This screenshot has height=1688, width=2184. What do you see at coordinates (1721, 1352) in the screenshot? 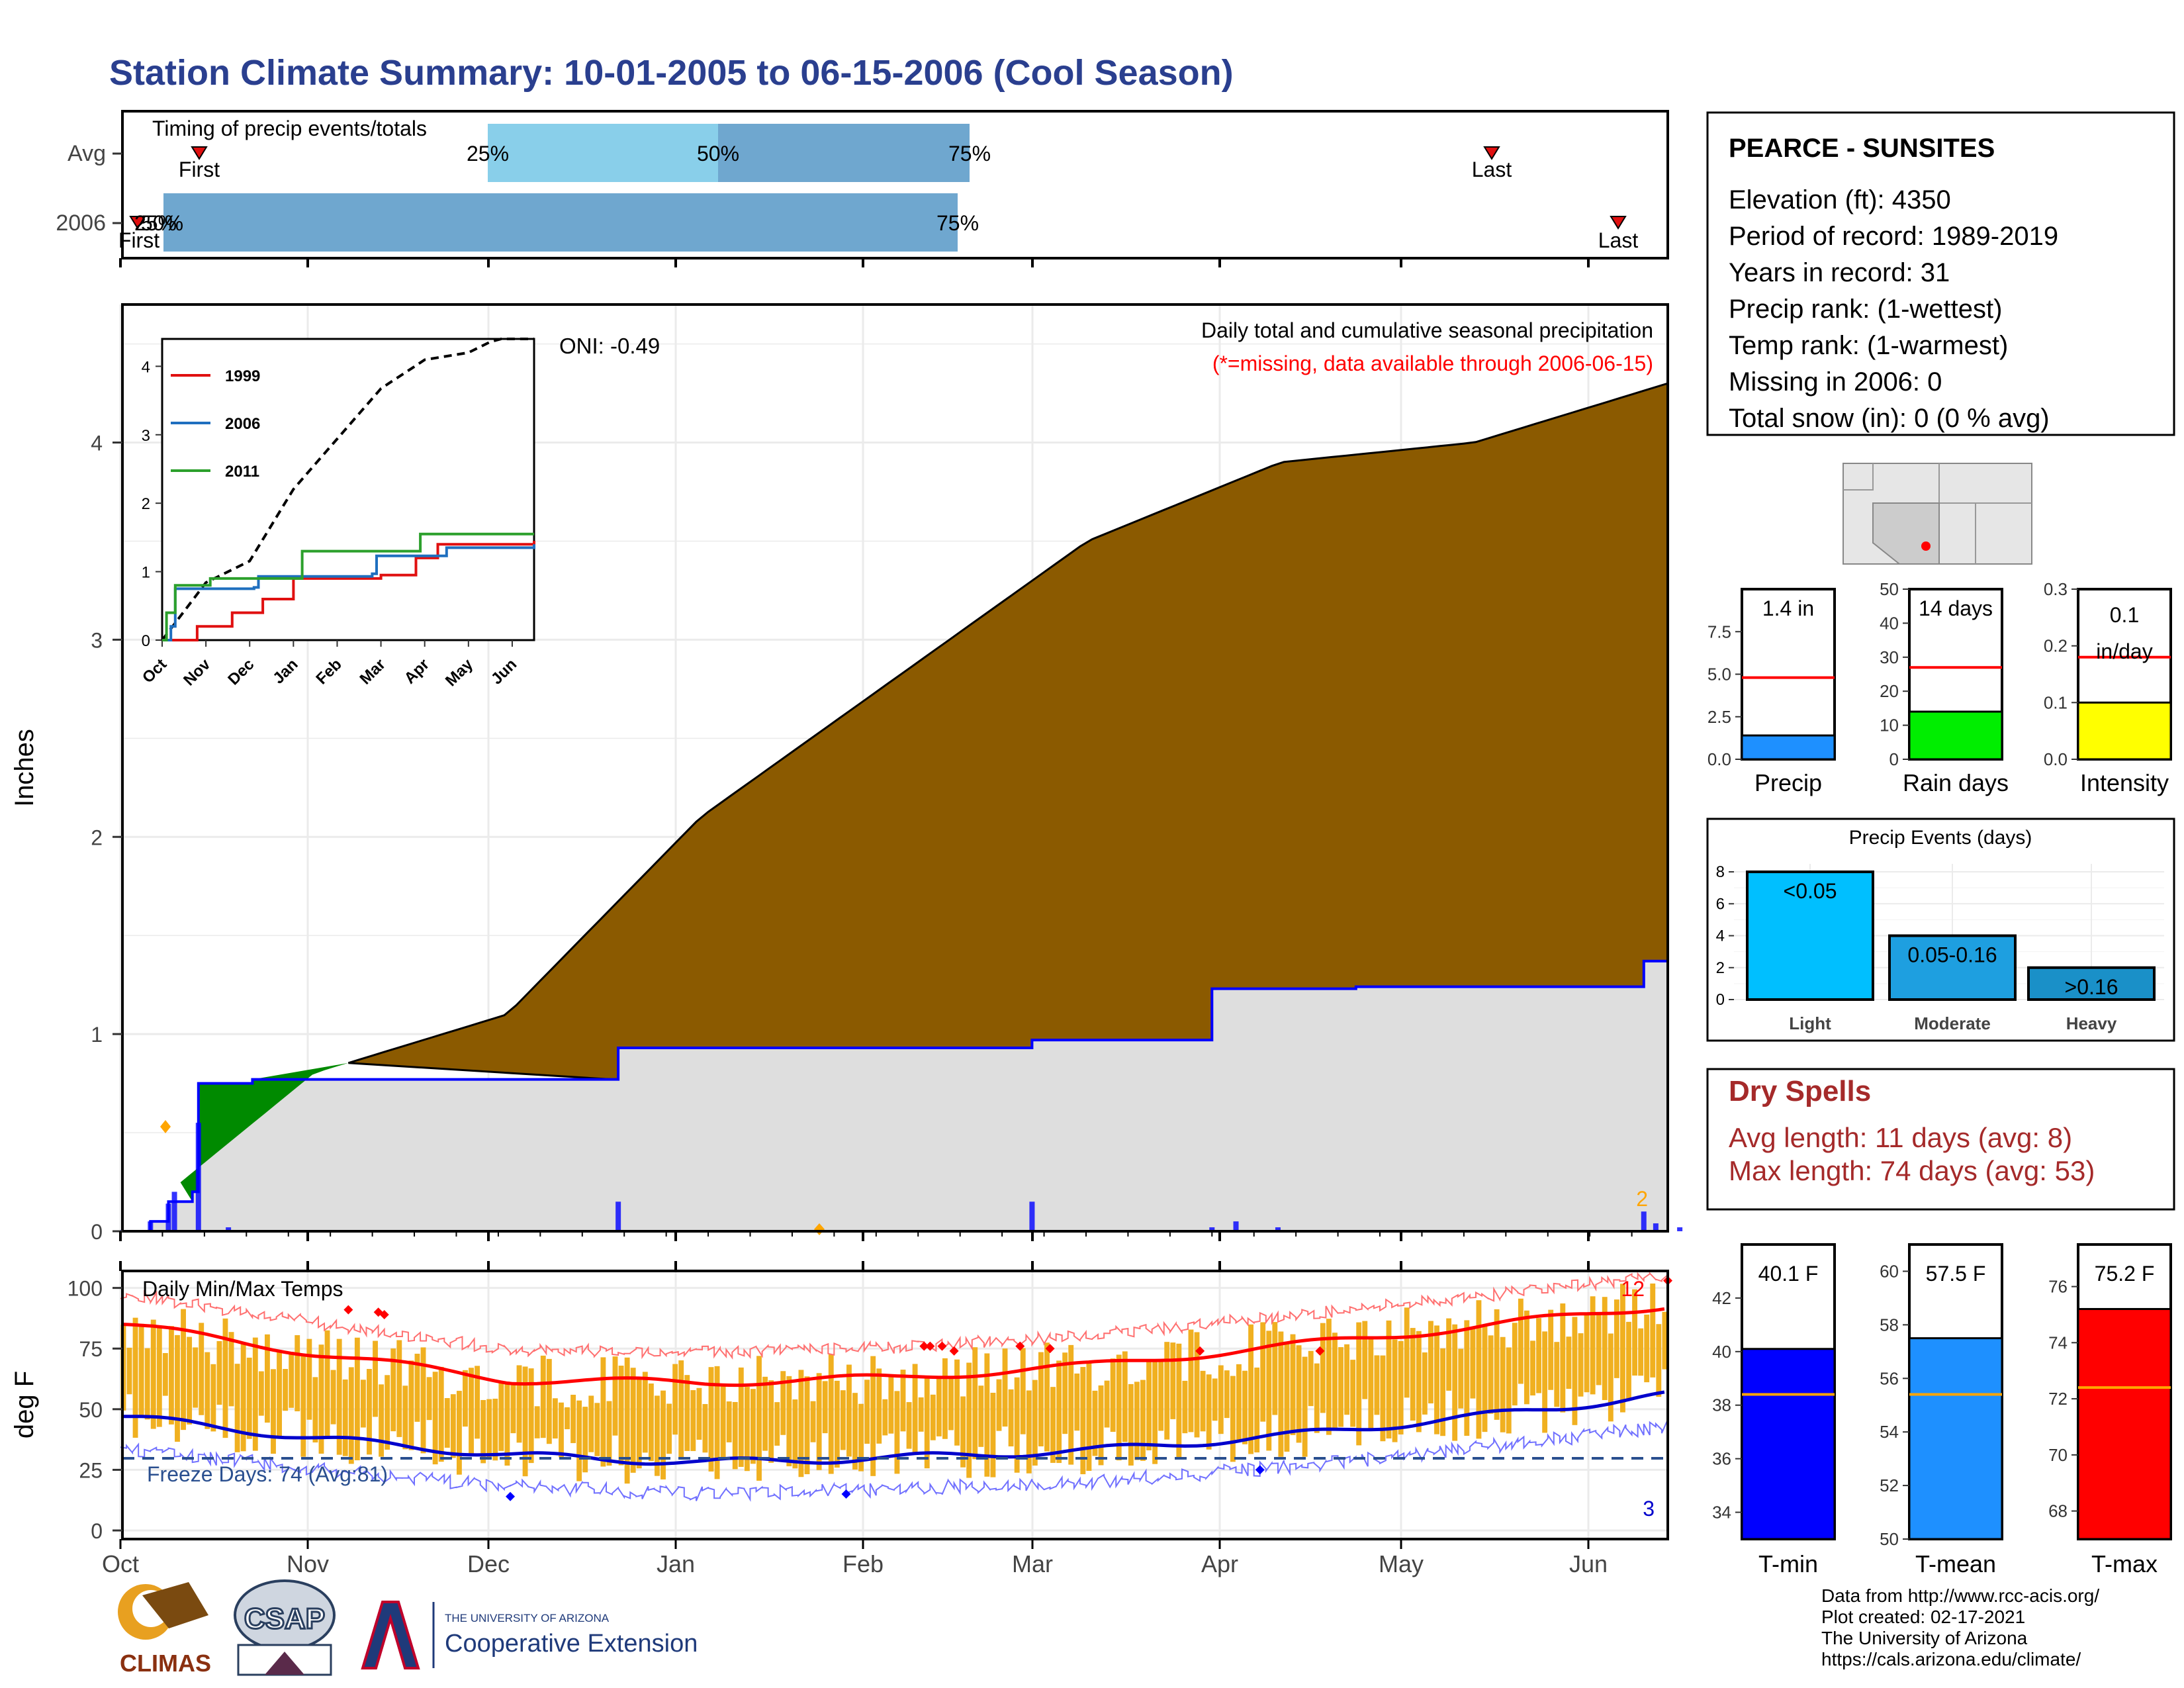
I see `temp-summary-ytick: 40` at bounding box center [1721, 1352].